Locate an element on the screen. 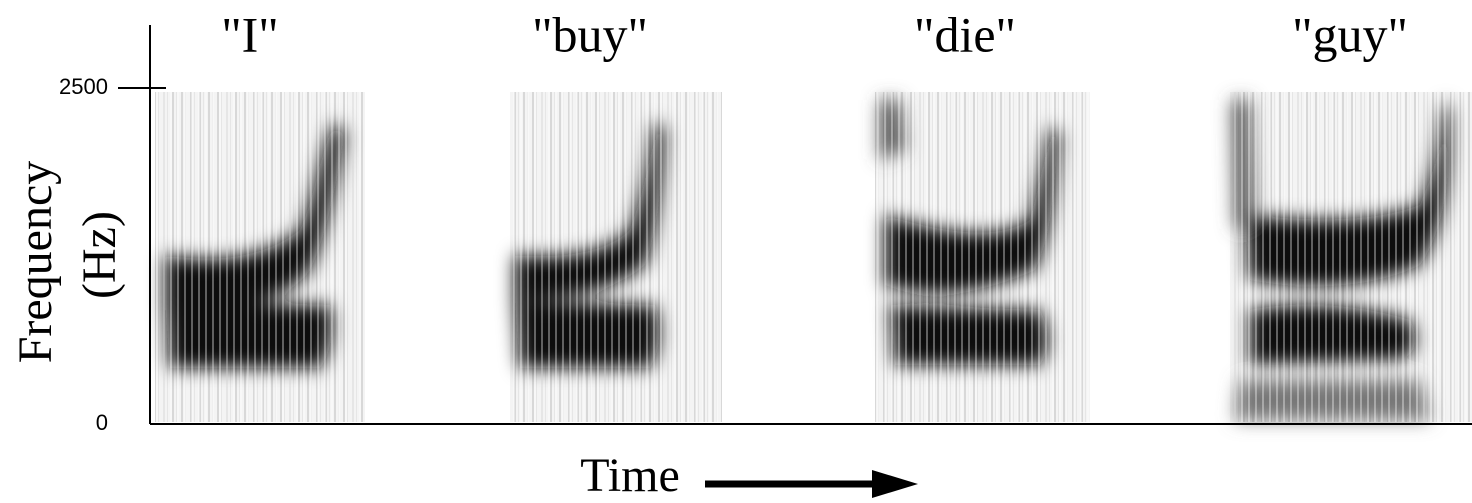 The image size is (1472, 503). word-label: "I" is located at coordinates (249, 34).